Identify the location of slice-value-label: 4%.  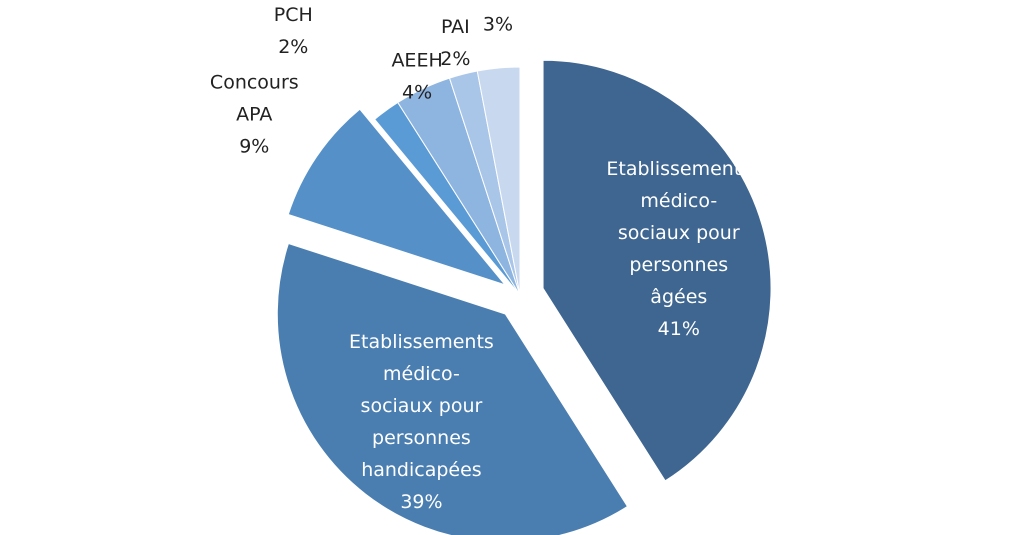
(417, 92).